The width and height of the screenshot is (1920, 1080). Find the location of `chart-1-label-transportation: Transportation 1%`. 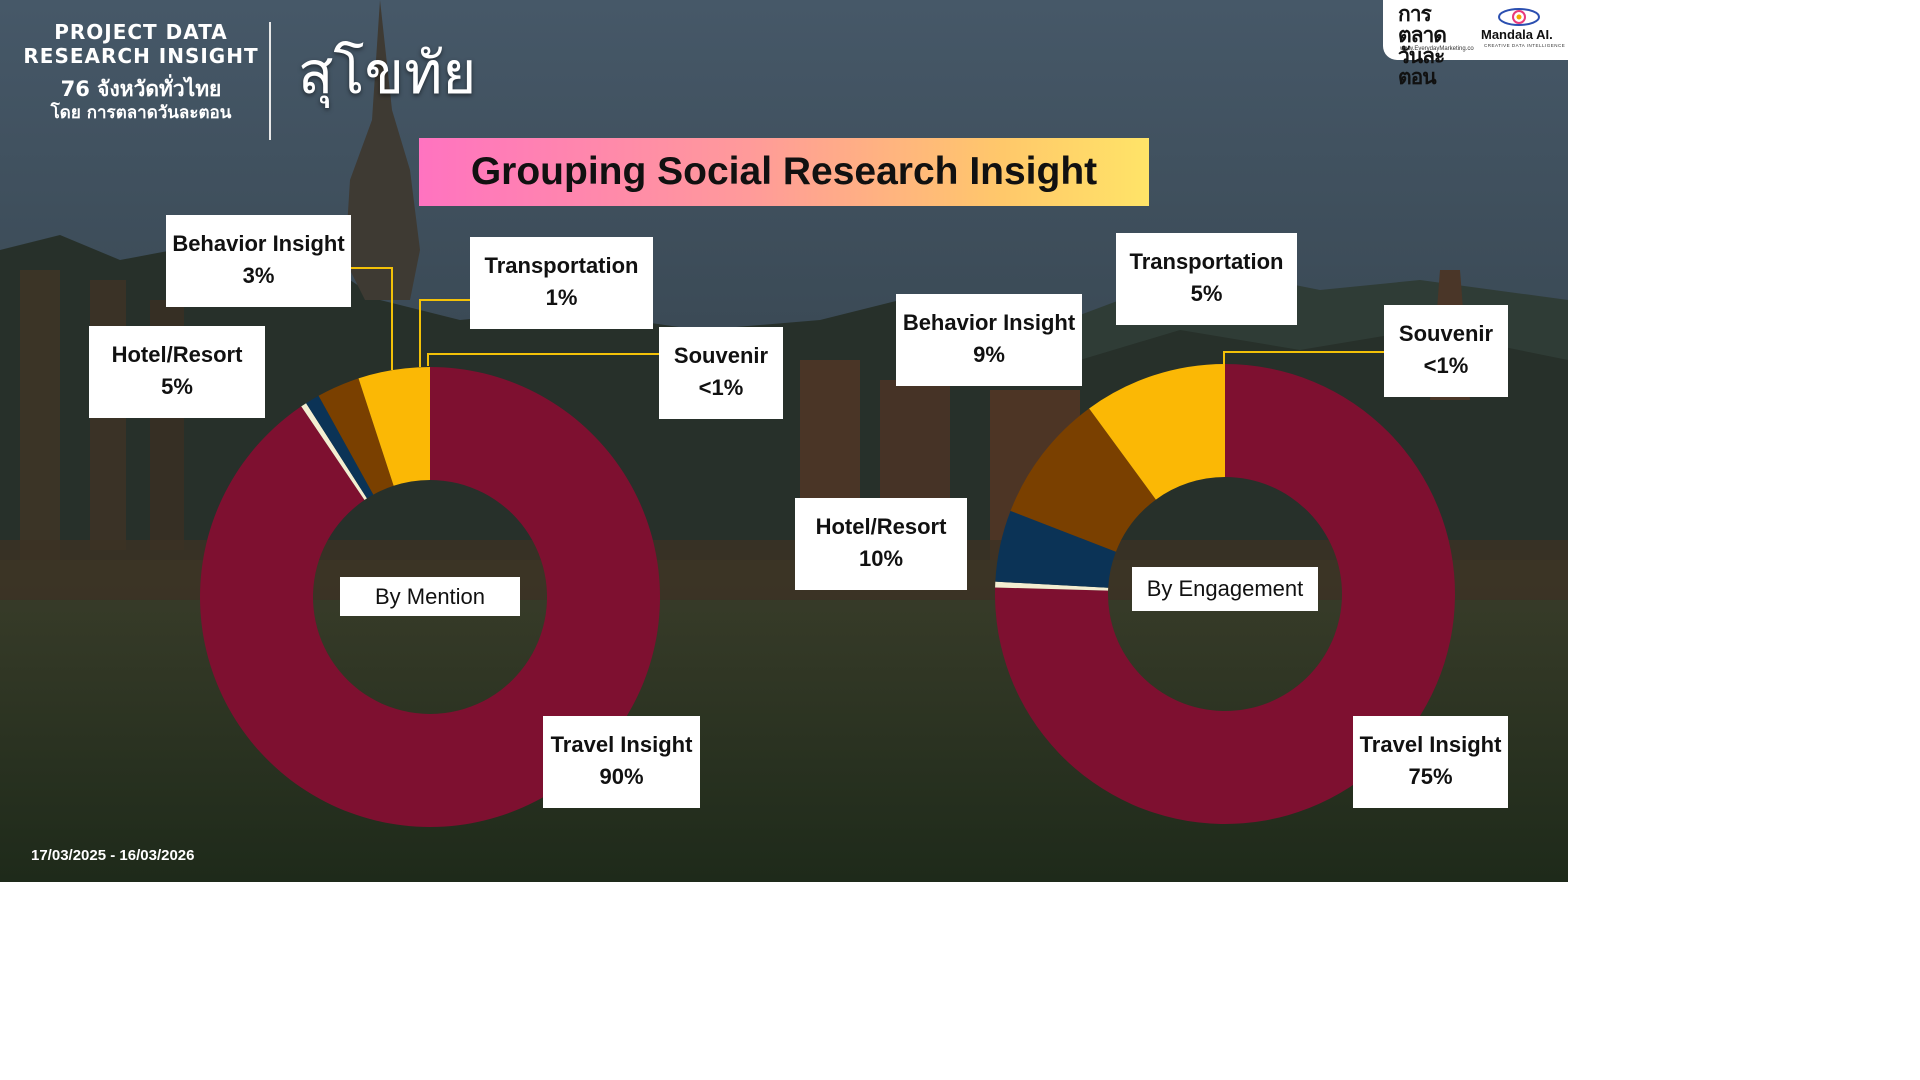

chart-1-label-transportation: Transportation 1% is located at coordinates (561, 283).